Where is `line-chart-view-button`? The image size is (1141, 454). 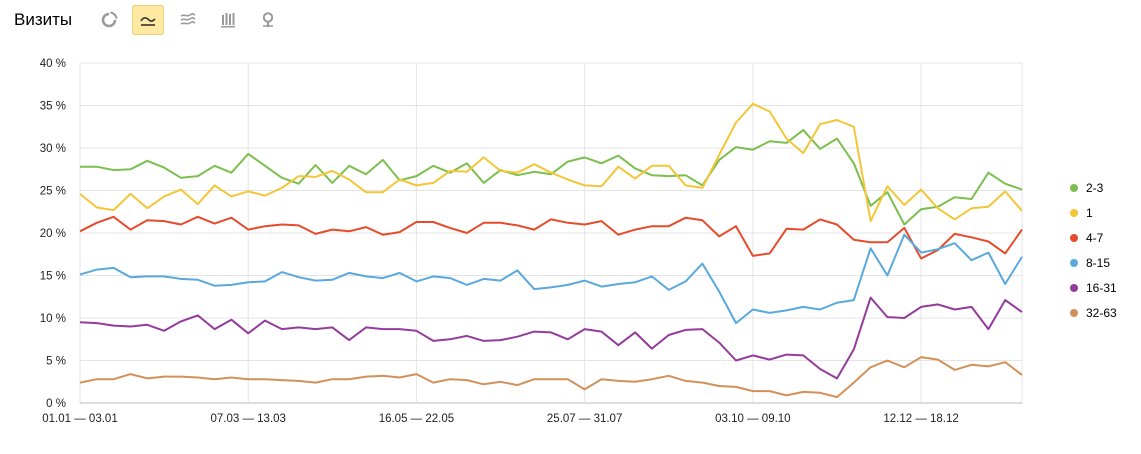
line-chart-view-button is located at coordinates (148, 20).